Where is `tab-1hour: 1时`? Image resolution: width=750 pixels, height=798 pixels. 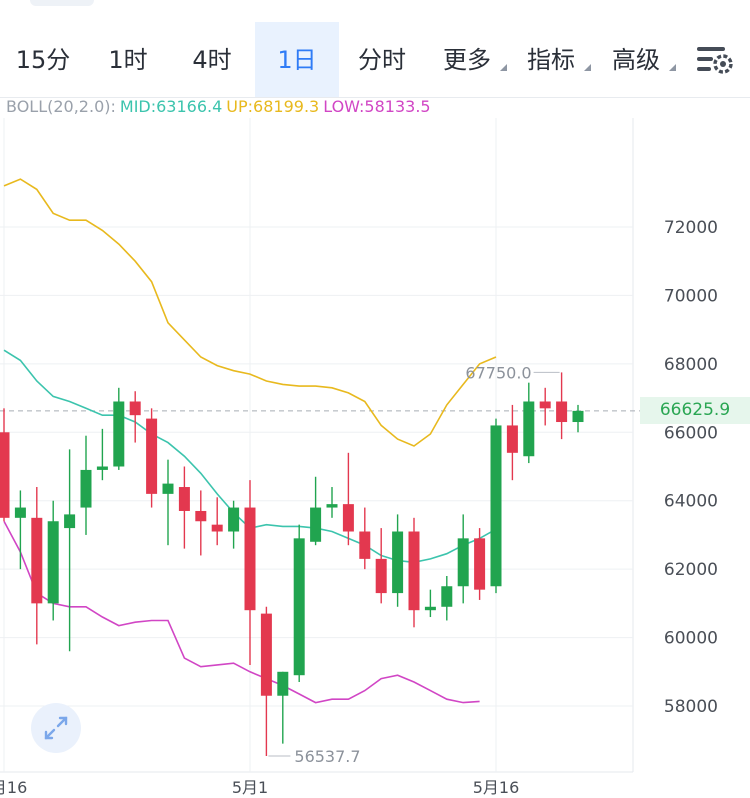
tab-1hour: 1时 is located at coordinates (128, 60).